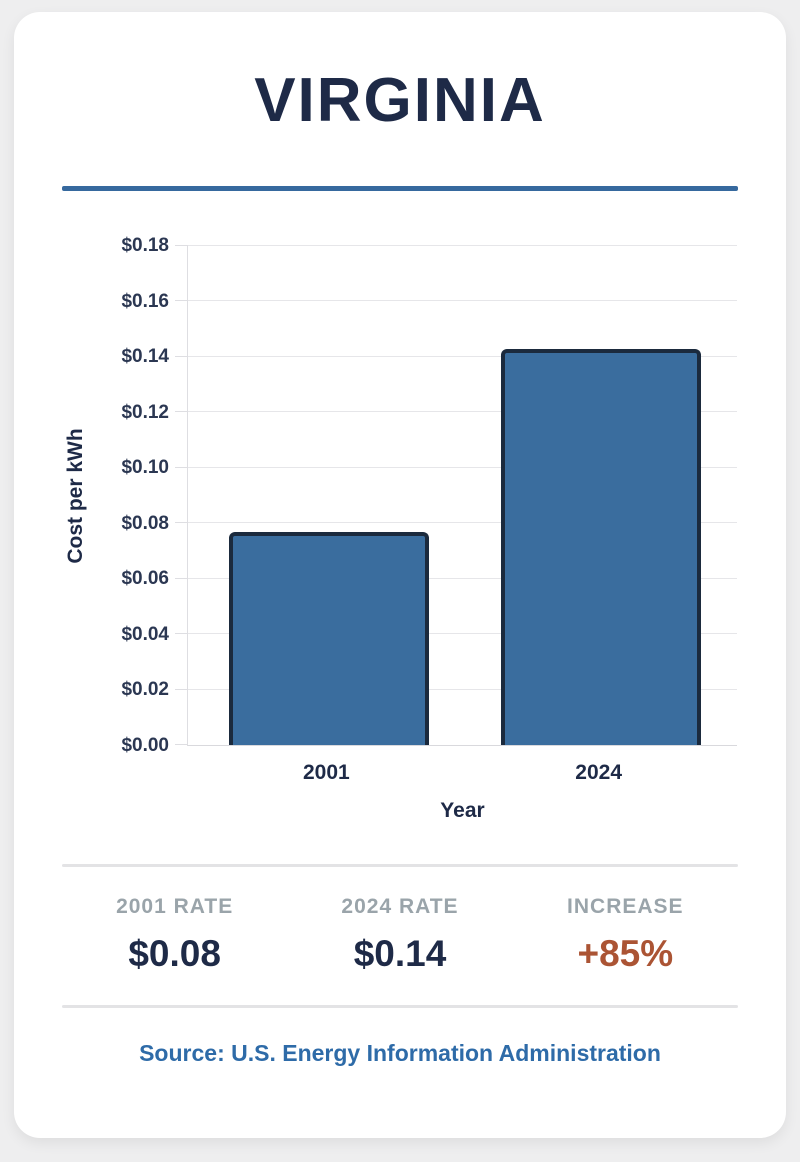 The width and height of the screenshot is (800, 1162). I want to click on stat-2001-rate: 2001 RATE $0.08, so click(174, 935).